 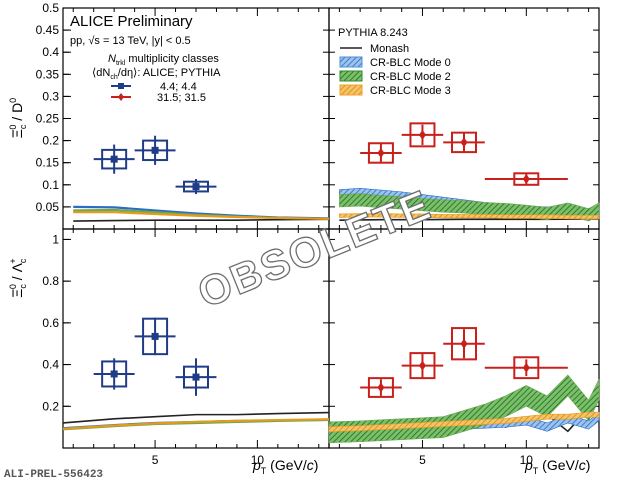 I want to click on legend-entry: CR-BLC Mode 2, so click(x=395, y=76).